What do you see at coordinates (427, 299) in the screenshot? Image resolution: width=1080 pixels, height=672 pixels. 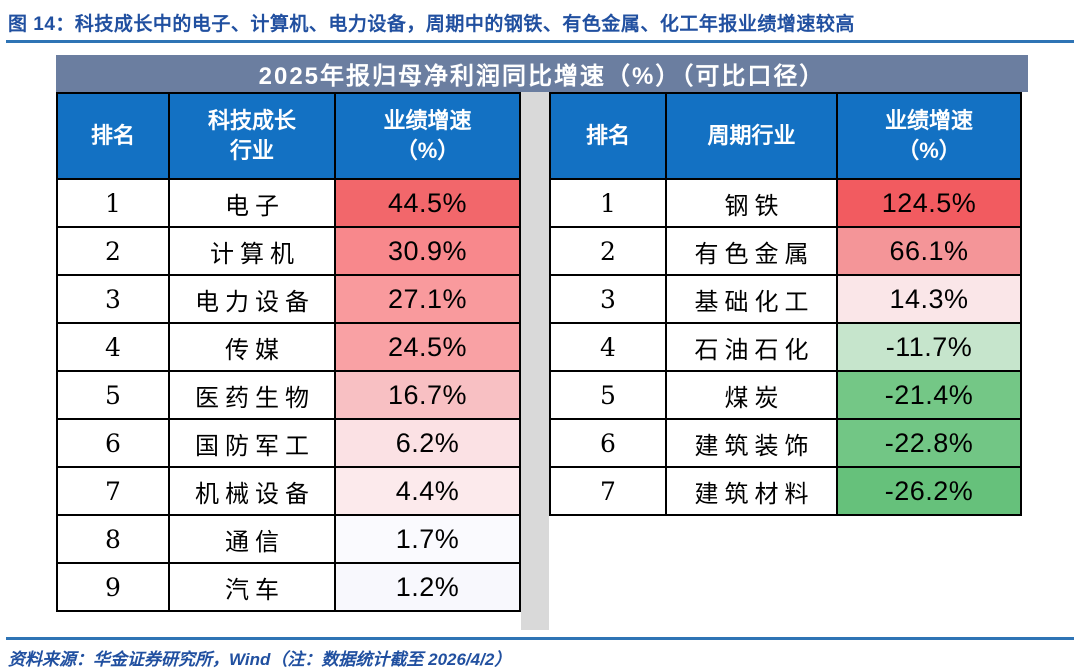 I see `value-cell: 27.1%` at bounding box center [427, 299].